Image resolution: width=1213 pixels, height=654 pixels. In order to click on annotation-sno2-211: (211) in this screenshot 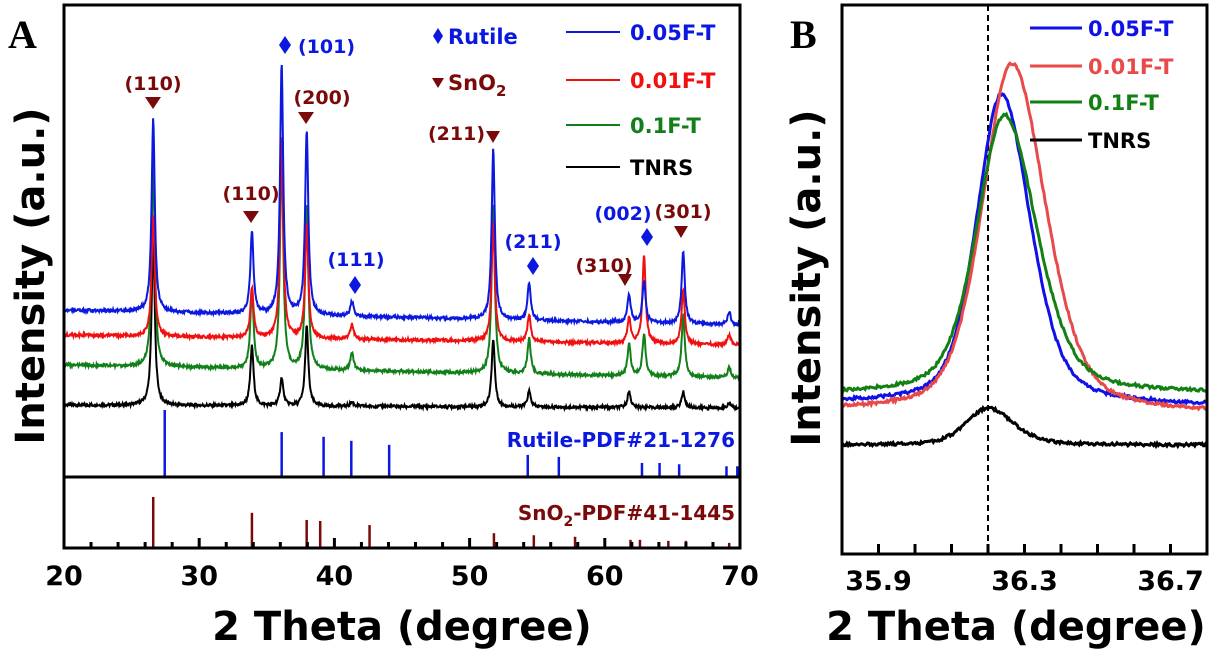, I will do `click(464, 134)`.